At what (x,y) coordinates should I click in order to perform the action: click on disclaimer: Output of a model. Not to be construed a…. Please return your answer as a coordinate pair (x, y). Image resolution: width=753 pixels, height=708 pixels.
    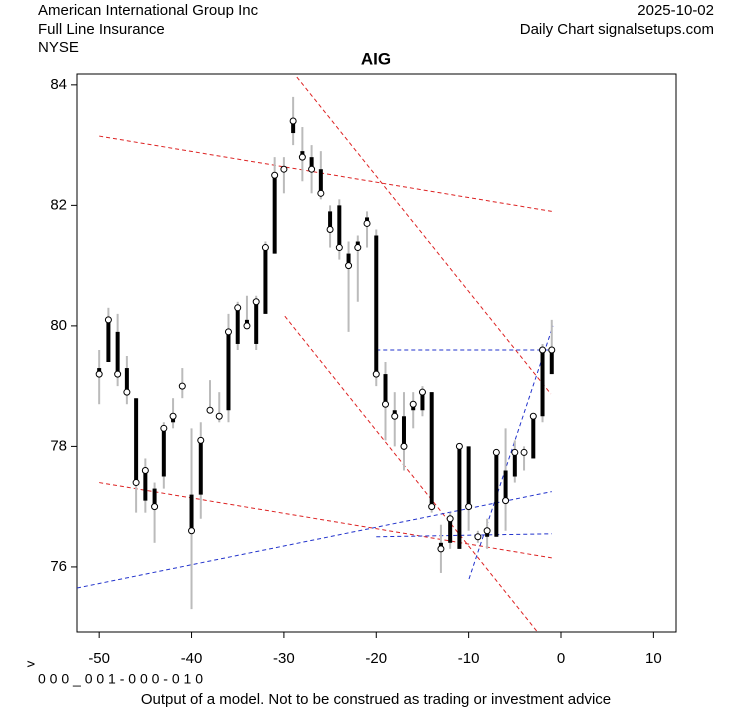
    Looking at the image, I should click on (376, 699).